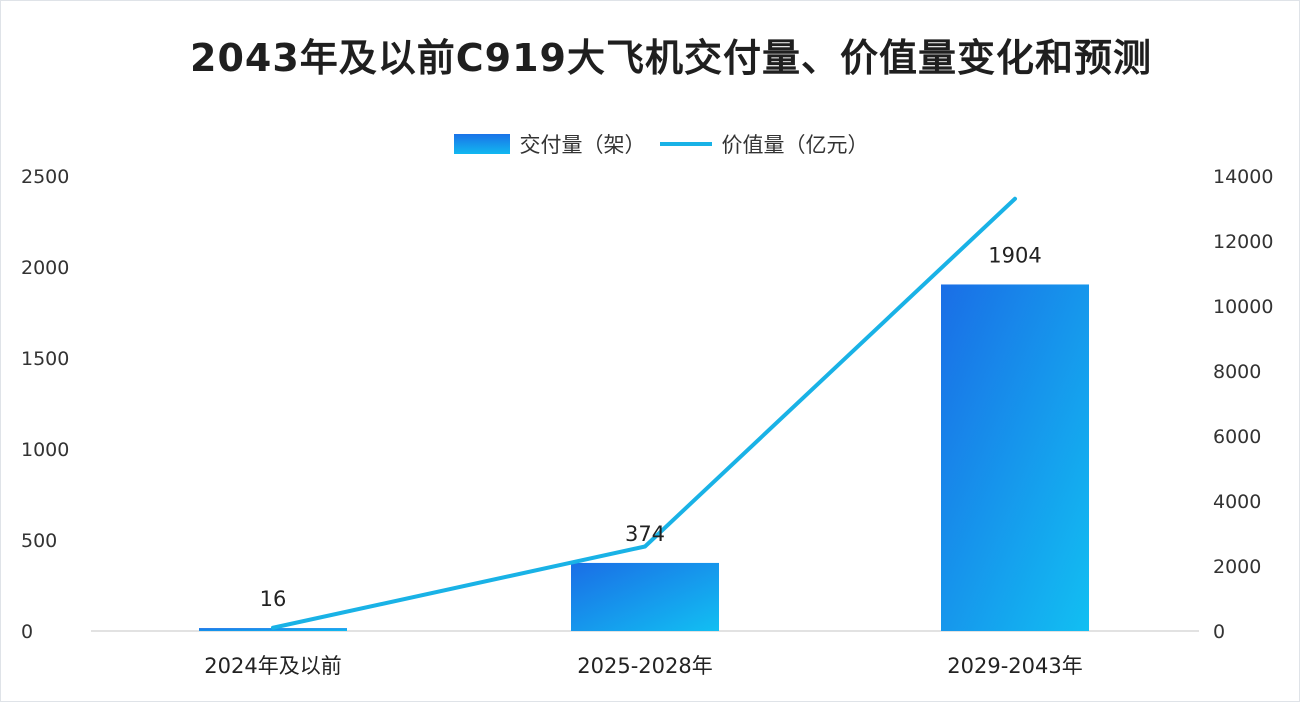  What do you see at coordinates (1237, 437) in the screenshot?
I see `right-tick-label: 6000` at bounding box center [1237, 437].